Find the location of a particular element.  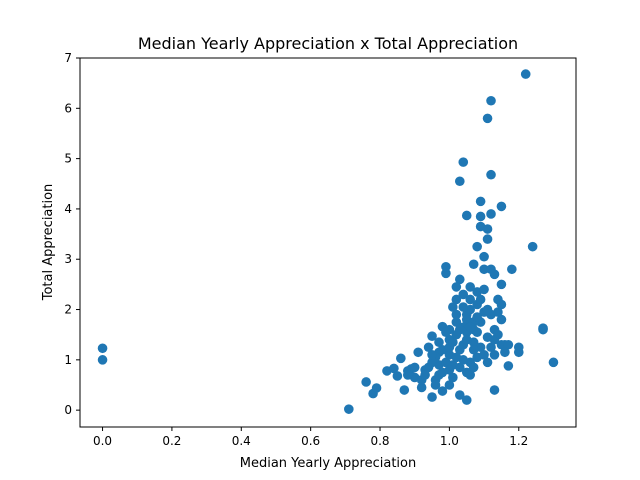

y-tick-label: 2 is located at coordinates (68, 310).